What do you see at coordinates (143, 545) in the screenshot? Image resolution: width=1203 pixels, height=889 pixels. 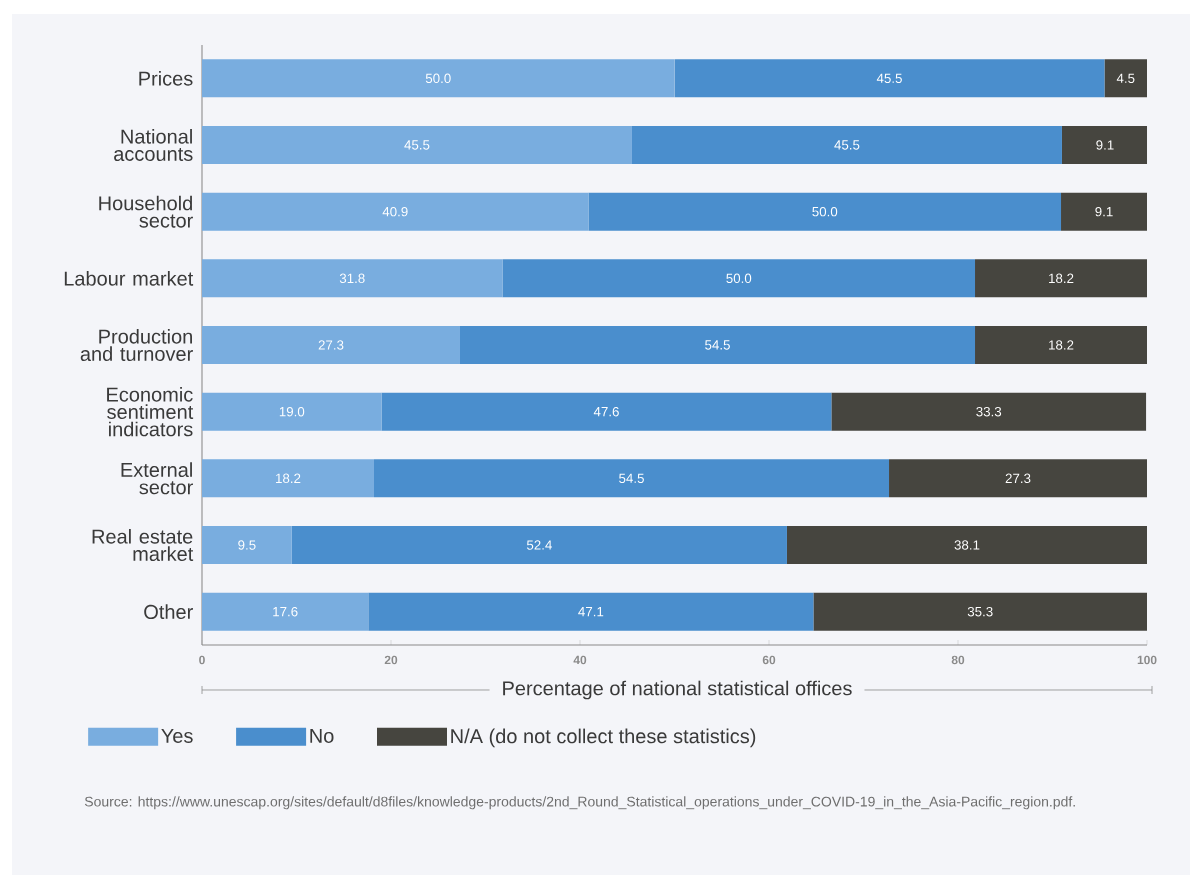 I see `y-tick-label: Real estate market` at bounding box center [143, 545].